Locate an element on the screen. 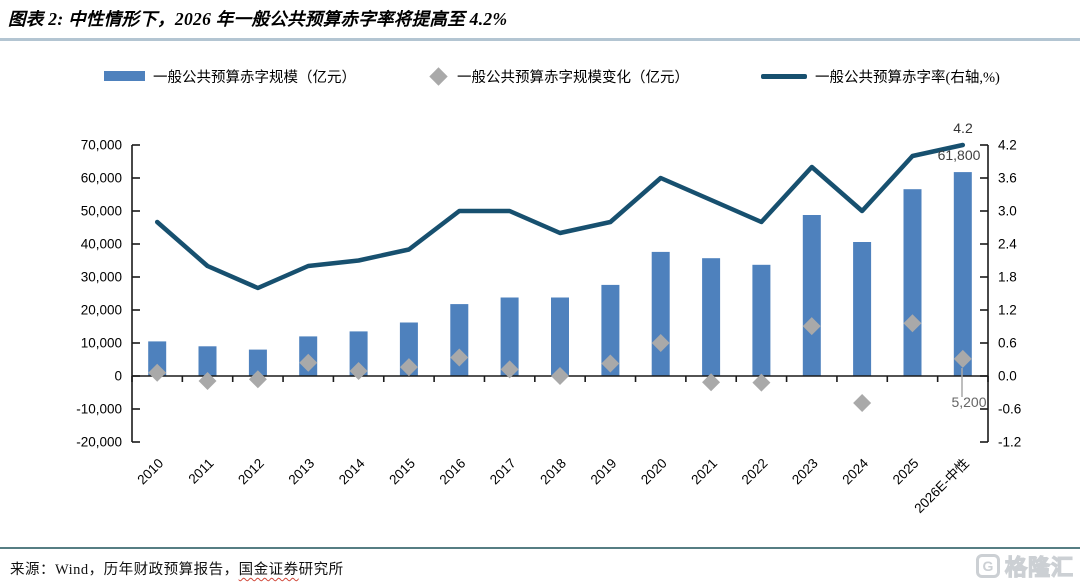 Image resolution: width=1080 pixels, height=588 pixels. legend-item-deficit-change: 一般公共预算赤字规模变化（亿元） is located at coordinates (558, 76).